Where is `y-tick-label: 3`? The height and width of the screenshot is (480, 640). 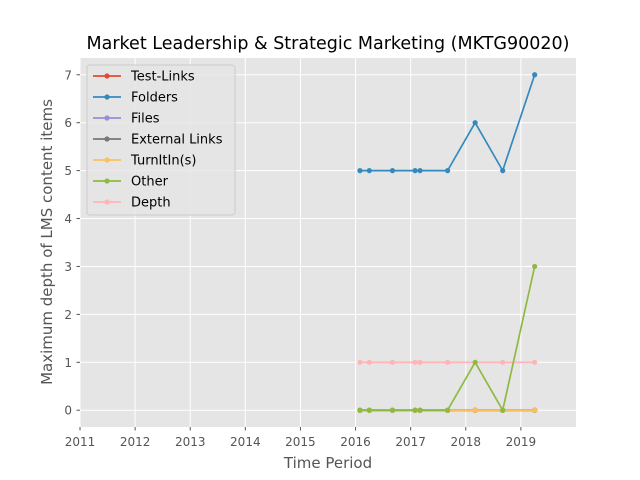
y-tick-label: 3 is located at coordinates (68, 267).